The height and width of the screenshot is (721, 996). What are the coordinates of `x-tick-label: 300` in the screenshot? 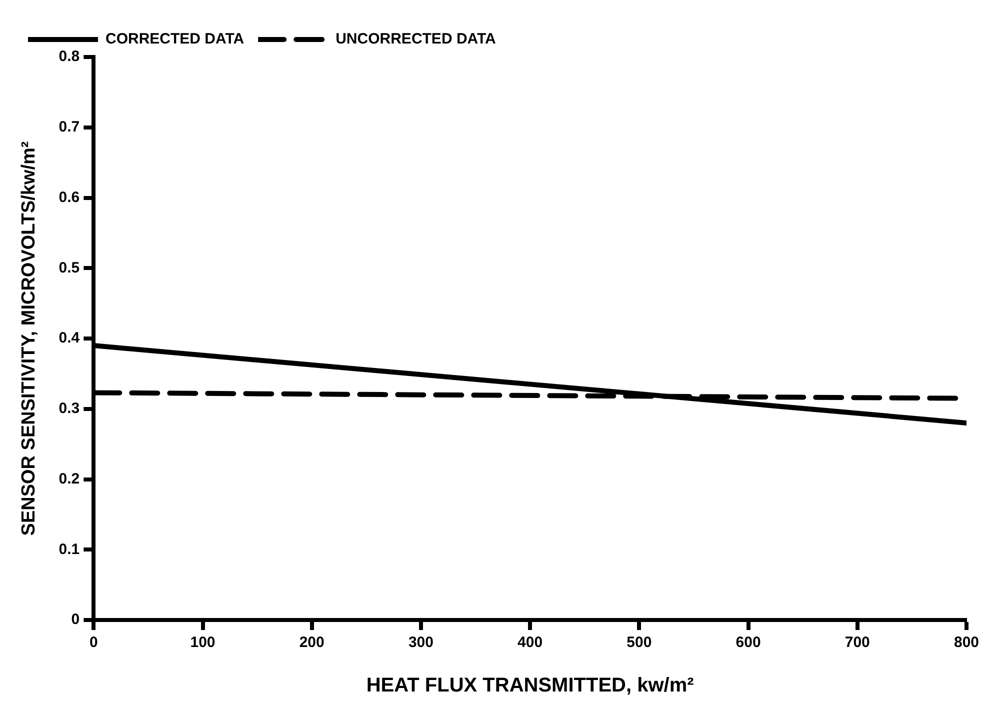 It's located at (421, 643).